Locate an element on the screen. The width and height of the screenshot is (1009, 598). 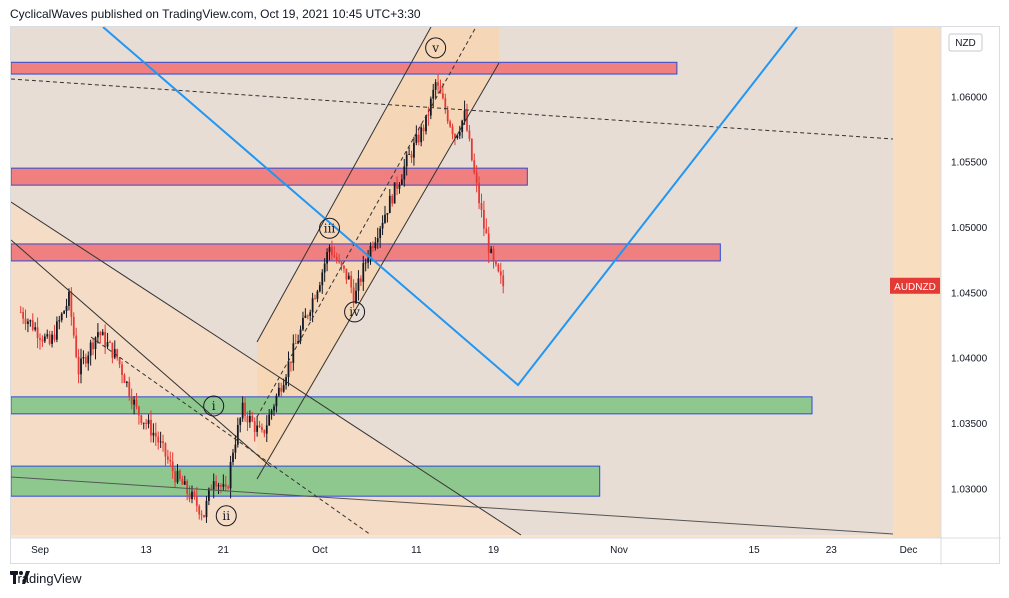
wave-label-iv: iv is located at coordinates (354, 312).